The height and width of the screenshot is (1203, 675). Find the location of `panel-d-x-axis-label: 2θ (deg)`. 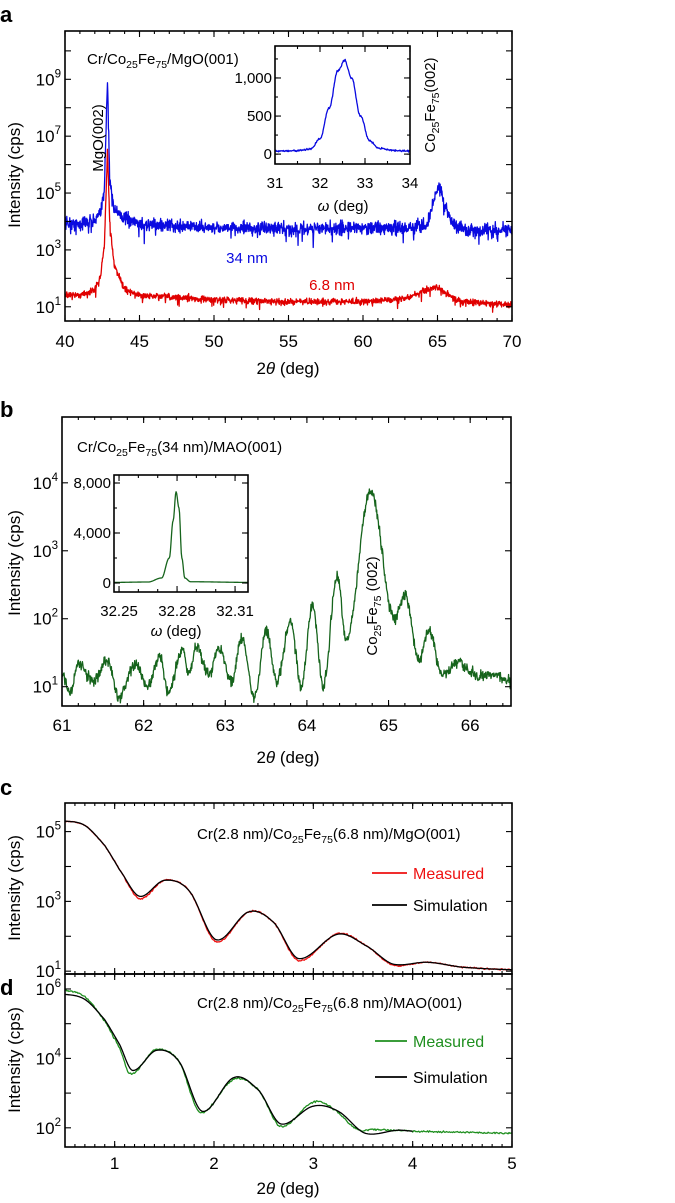

panel-d-x-axis-label: 2θ (deg) is located at coordinates (287, 1188).